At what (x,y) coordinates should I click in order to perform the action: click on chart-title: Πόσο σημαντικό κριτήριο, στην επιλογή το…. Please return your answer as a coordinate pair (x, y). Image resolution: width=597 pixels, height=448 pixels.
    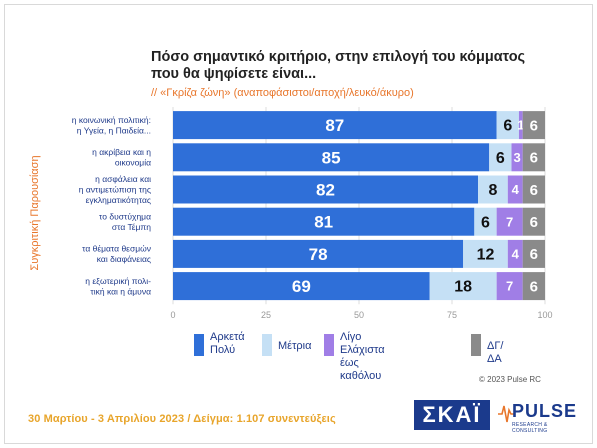
    Looking at the image, I should click on (338, 65).